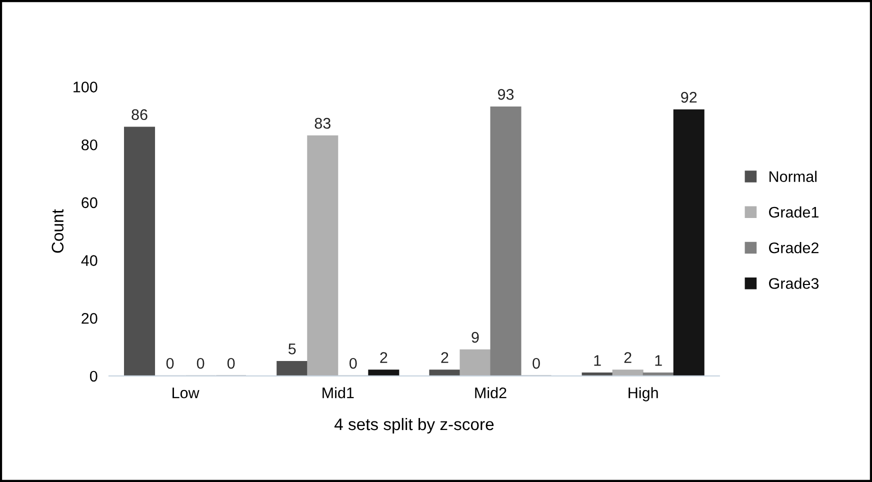  What do you see at coordinates (793, 212) in the screenshot?
I see `legend-label: Grade1` at bounding box center [793, 212].